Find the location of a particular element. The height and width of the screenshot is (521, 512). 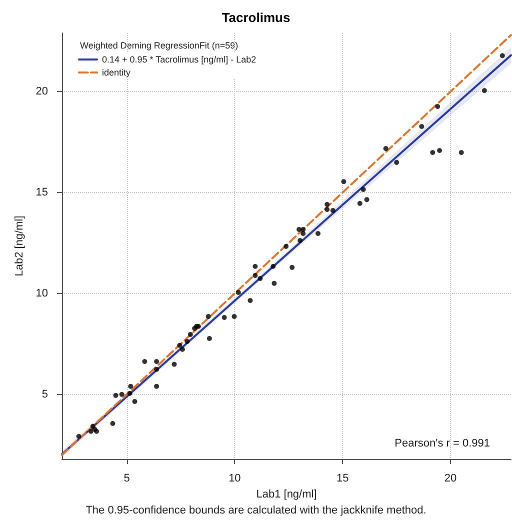

y-tick-label: 15 is located at coordinates (42, 192).